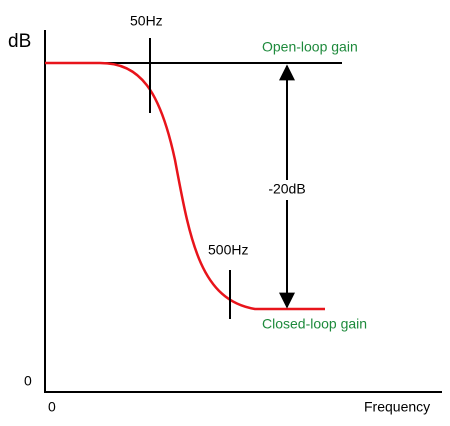 This screenshot has width=450, height=426. What do you see at coordinates (314, 324) in the screenshot?
I see `closed-loop-label: Closed-loop gain` at bounding box center [314, 324].